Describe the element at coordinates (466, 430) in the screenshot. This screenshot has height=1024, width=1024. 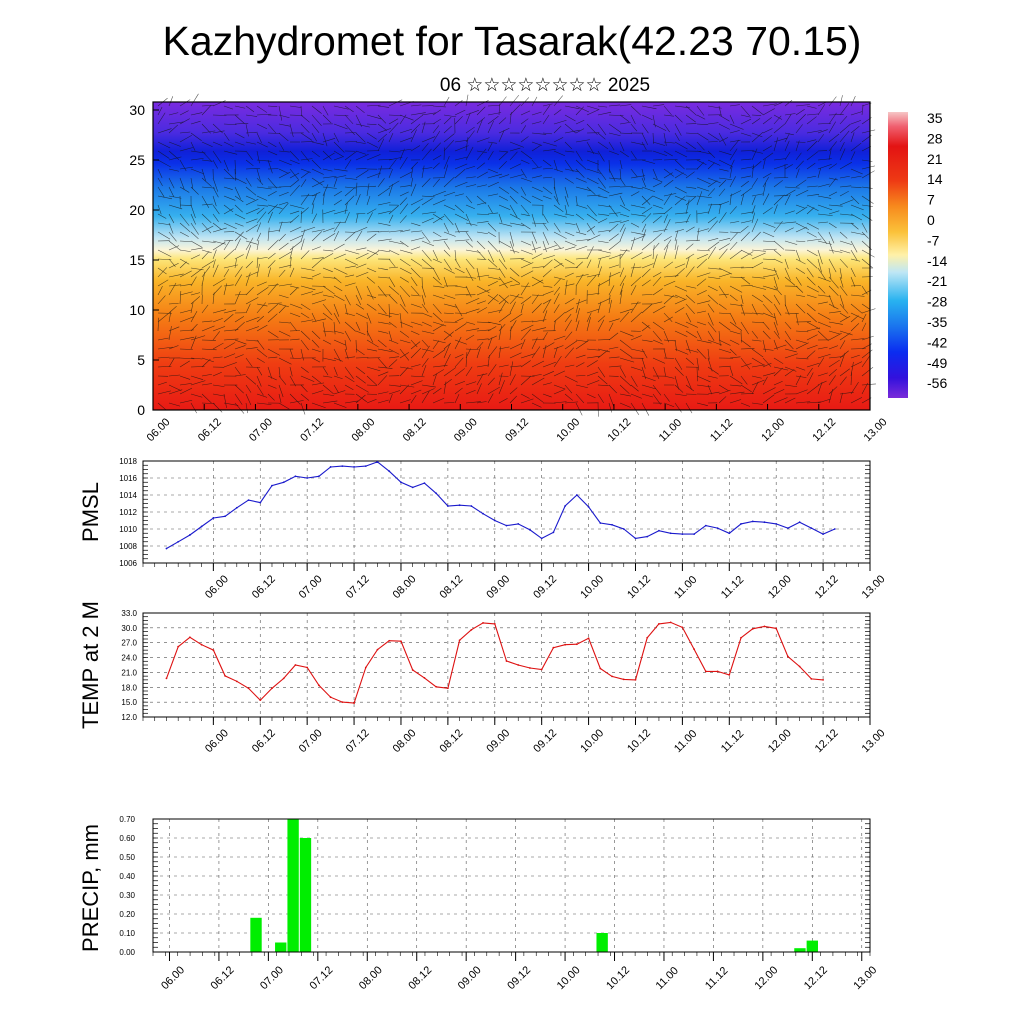
I see `section-x-tick-label: 09.00` at that location.